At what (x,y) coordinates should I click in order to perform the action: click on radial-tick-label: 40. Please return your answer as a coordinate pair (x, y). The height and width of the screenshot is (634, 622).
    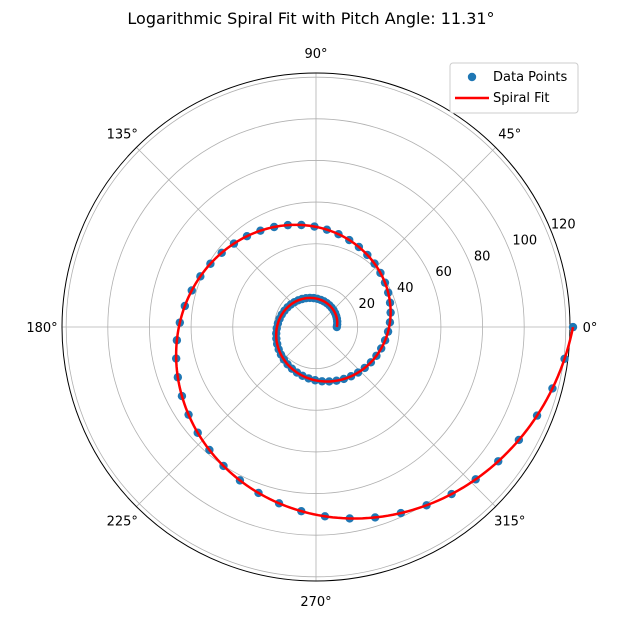
    Looking at the image, I should click on (405, 288).